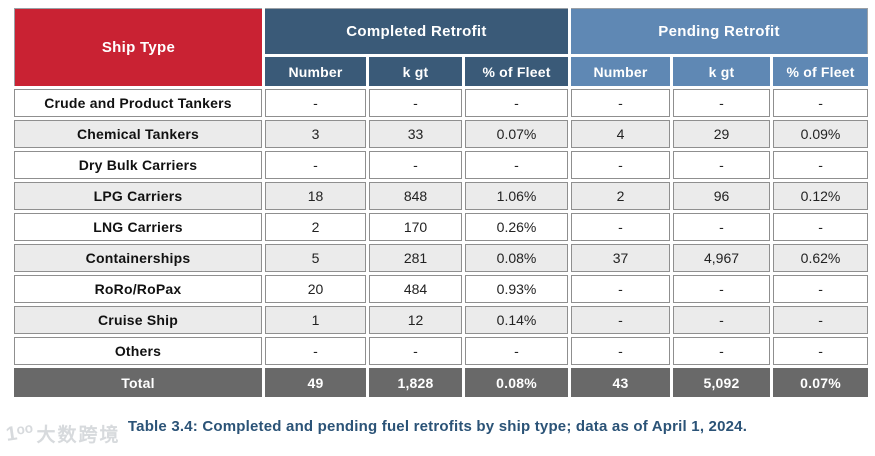  Describe the element at coordinates (720, 31) in the screenshot. I see `pending-retrofit-group-header: Pending Retrofit` at that location.